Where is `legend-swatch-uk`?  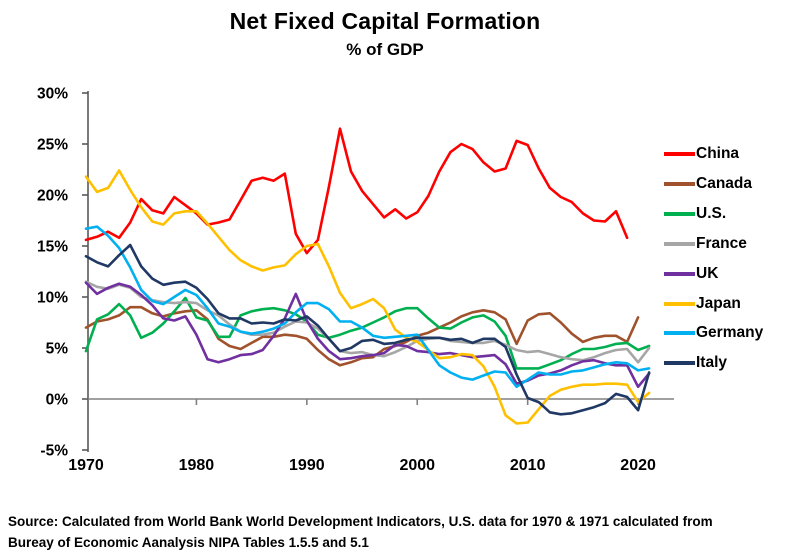 legend-swatch-uk is located at coordinates (679, 273).